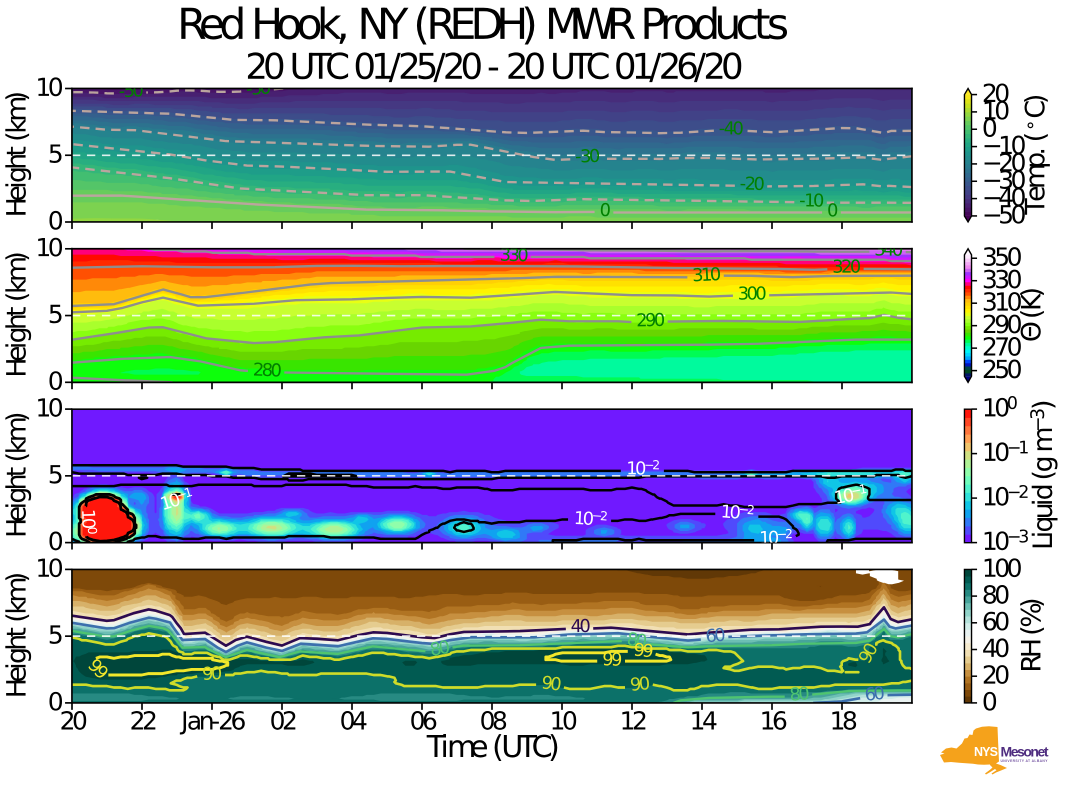 This screenshot has height=806, width=1066. What do you see at coordinates (1024, 761) in the screenshot?
I see `svg-text: UNIVERSITY AT ALBANY` at bounding box center [1024, 761].